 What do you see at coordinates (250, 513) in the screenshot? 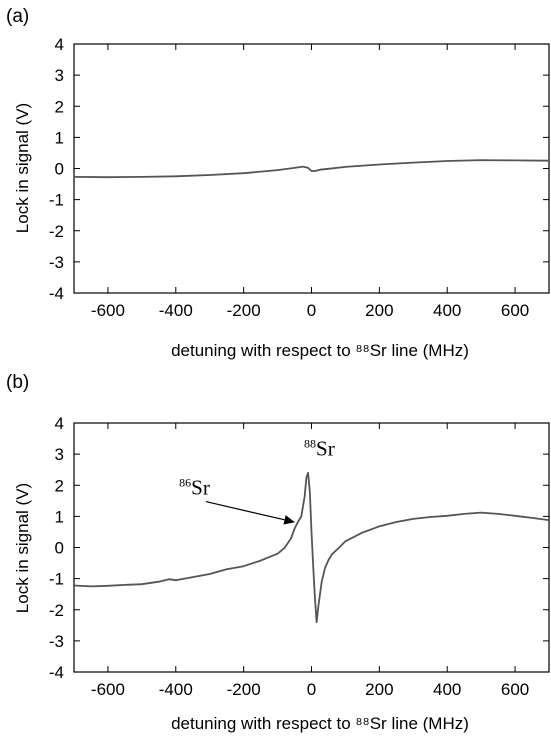
I see `annotation-arrow` at bounding box center [250, 513].